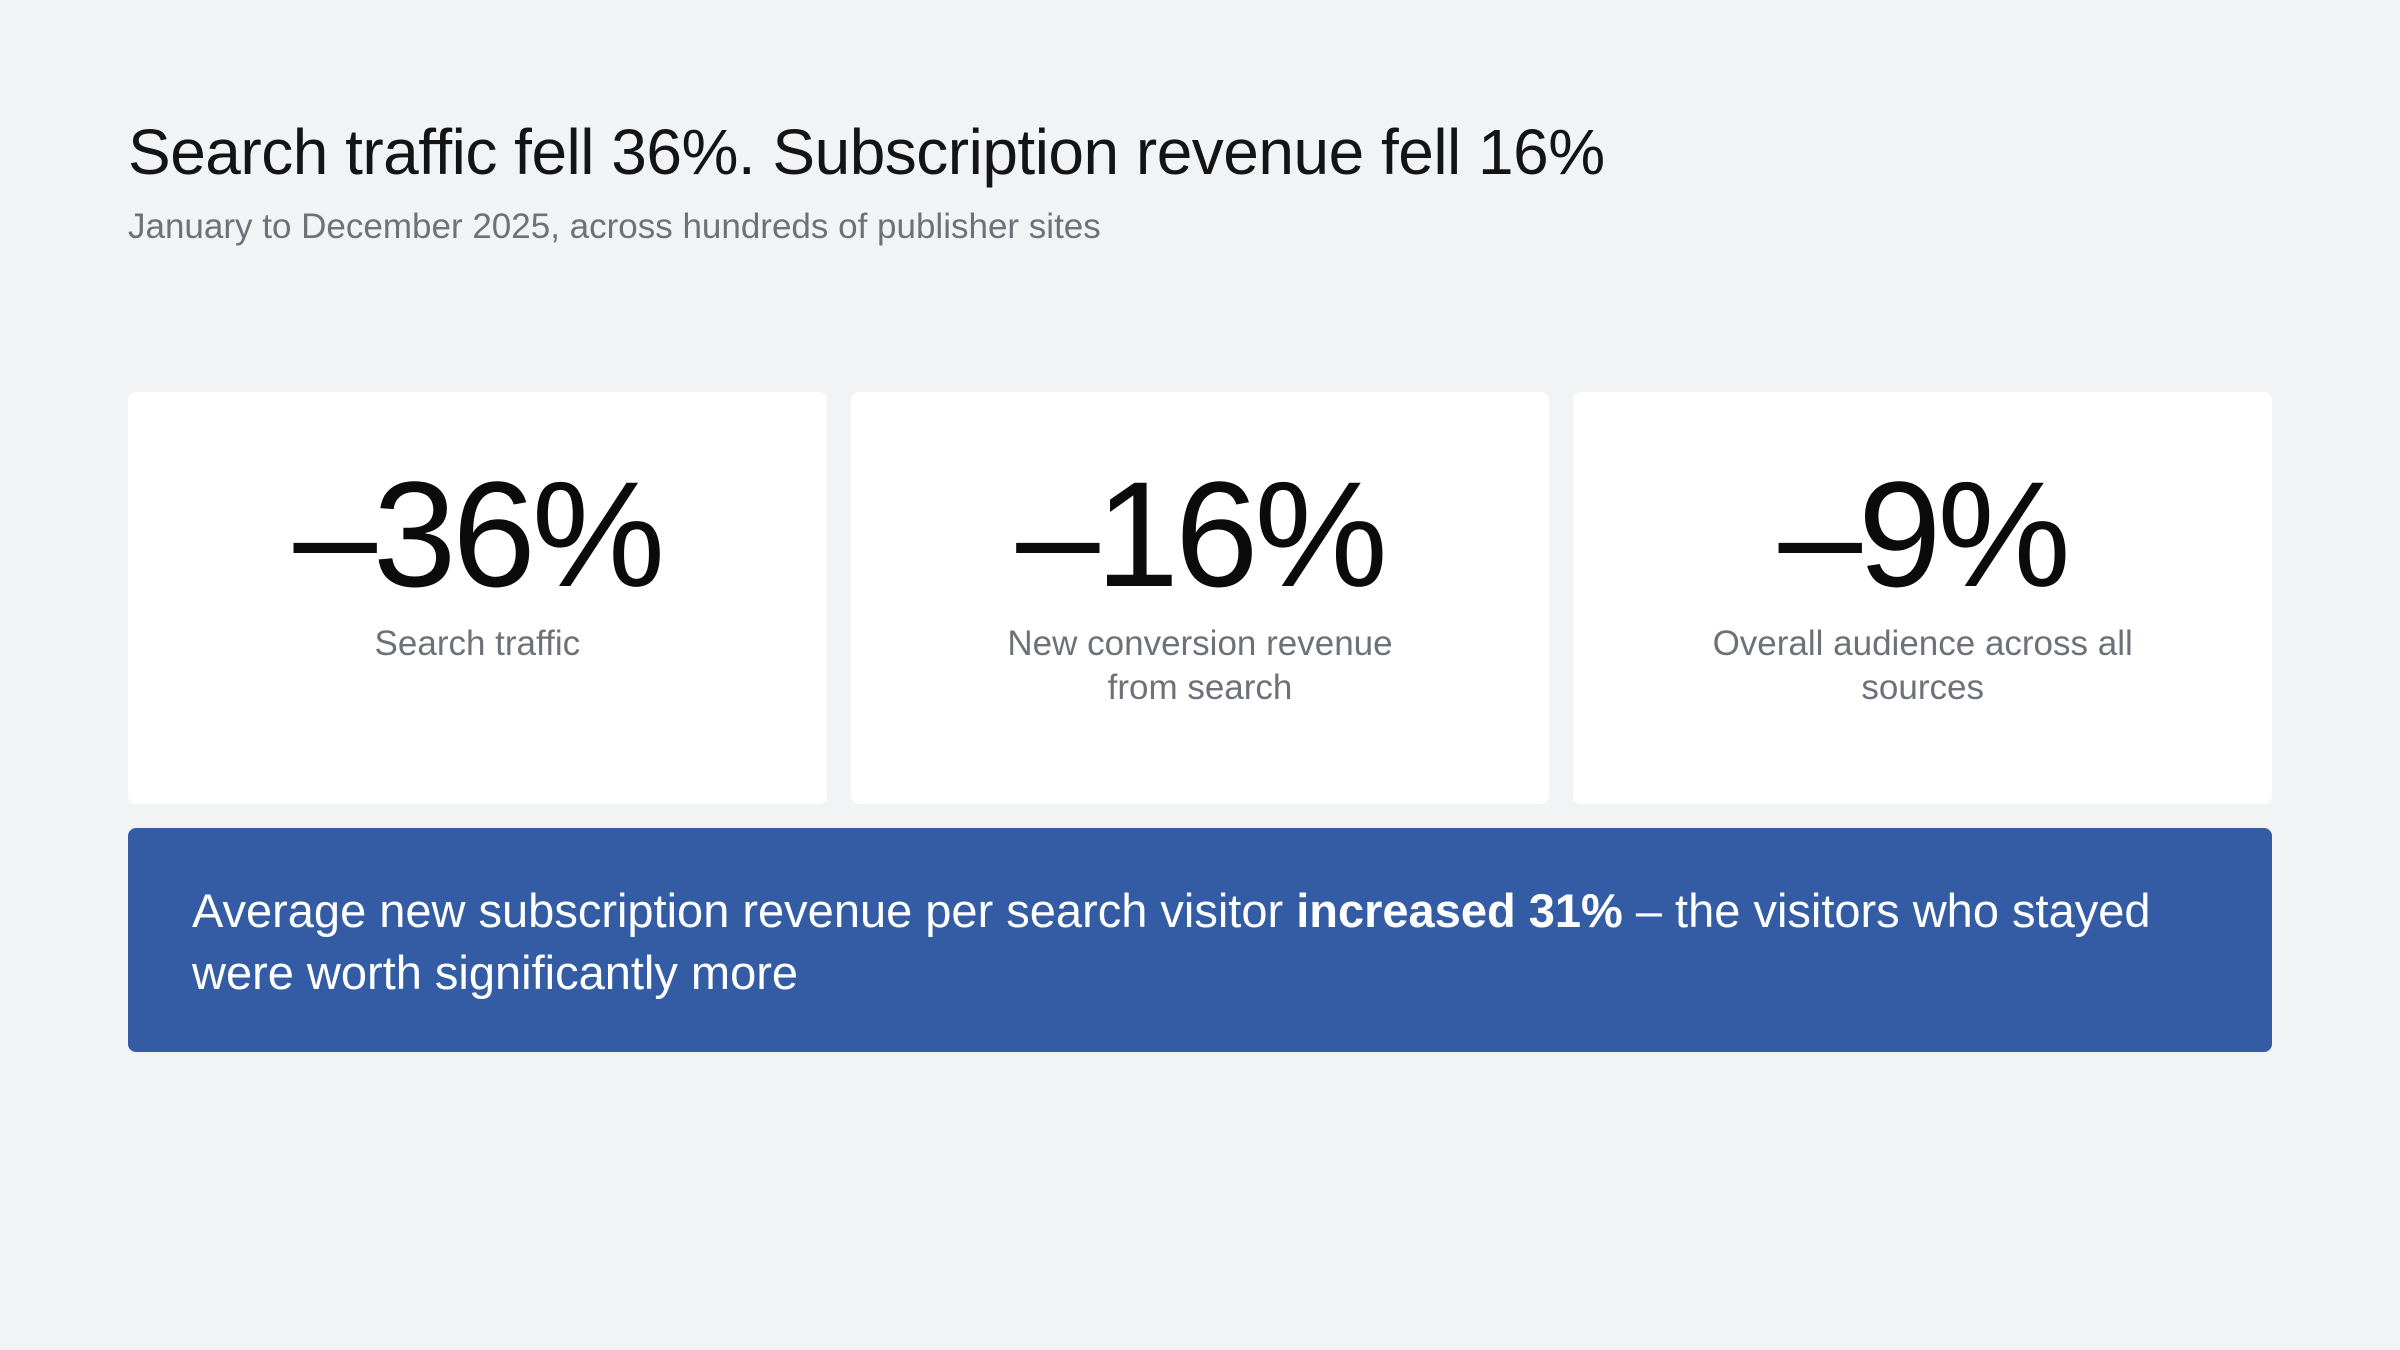  Describe the element at coordinates (1200, 665) in the screenshot. I see `stat-label: New conversion revenue from search` at that location.